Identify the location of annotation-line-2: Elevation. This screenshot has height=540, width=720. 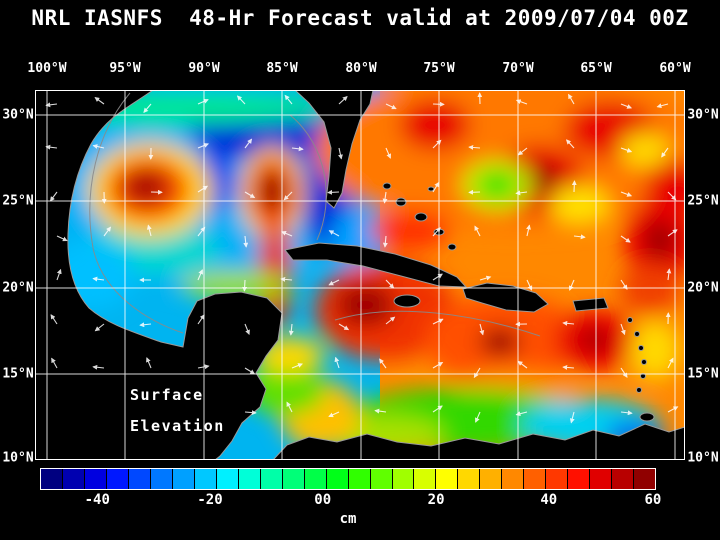
(177, 426).